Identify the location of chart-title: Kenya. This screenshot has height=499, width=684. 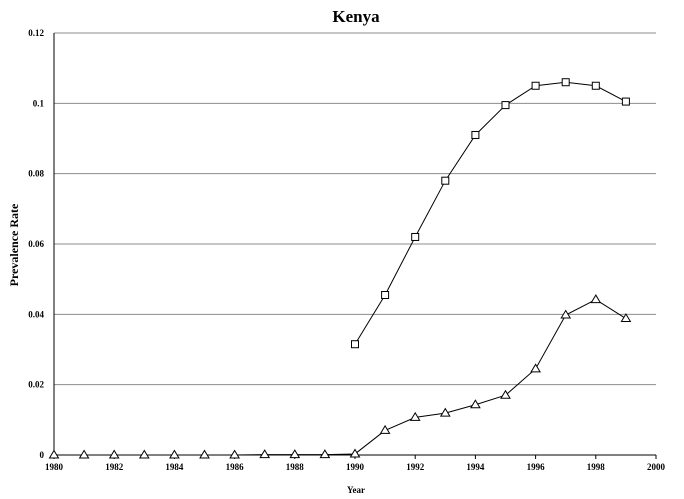
(356, 16).